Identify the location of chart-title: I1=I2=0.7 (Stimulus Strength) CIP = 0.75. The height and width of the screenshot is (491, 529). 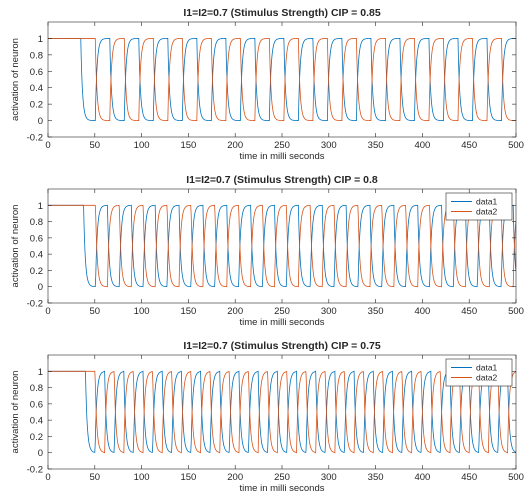
(281, 346).